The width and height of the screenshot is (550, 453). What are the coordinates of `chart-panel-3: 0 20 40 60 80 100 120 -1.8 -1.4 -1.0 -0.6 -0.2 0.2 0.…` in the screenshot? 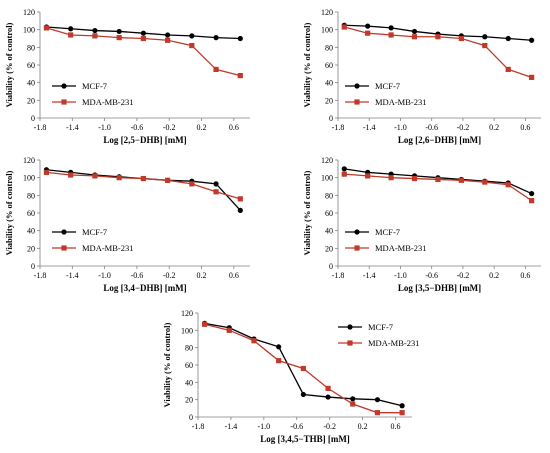 It's located at (127, 224).